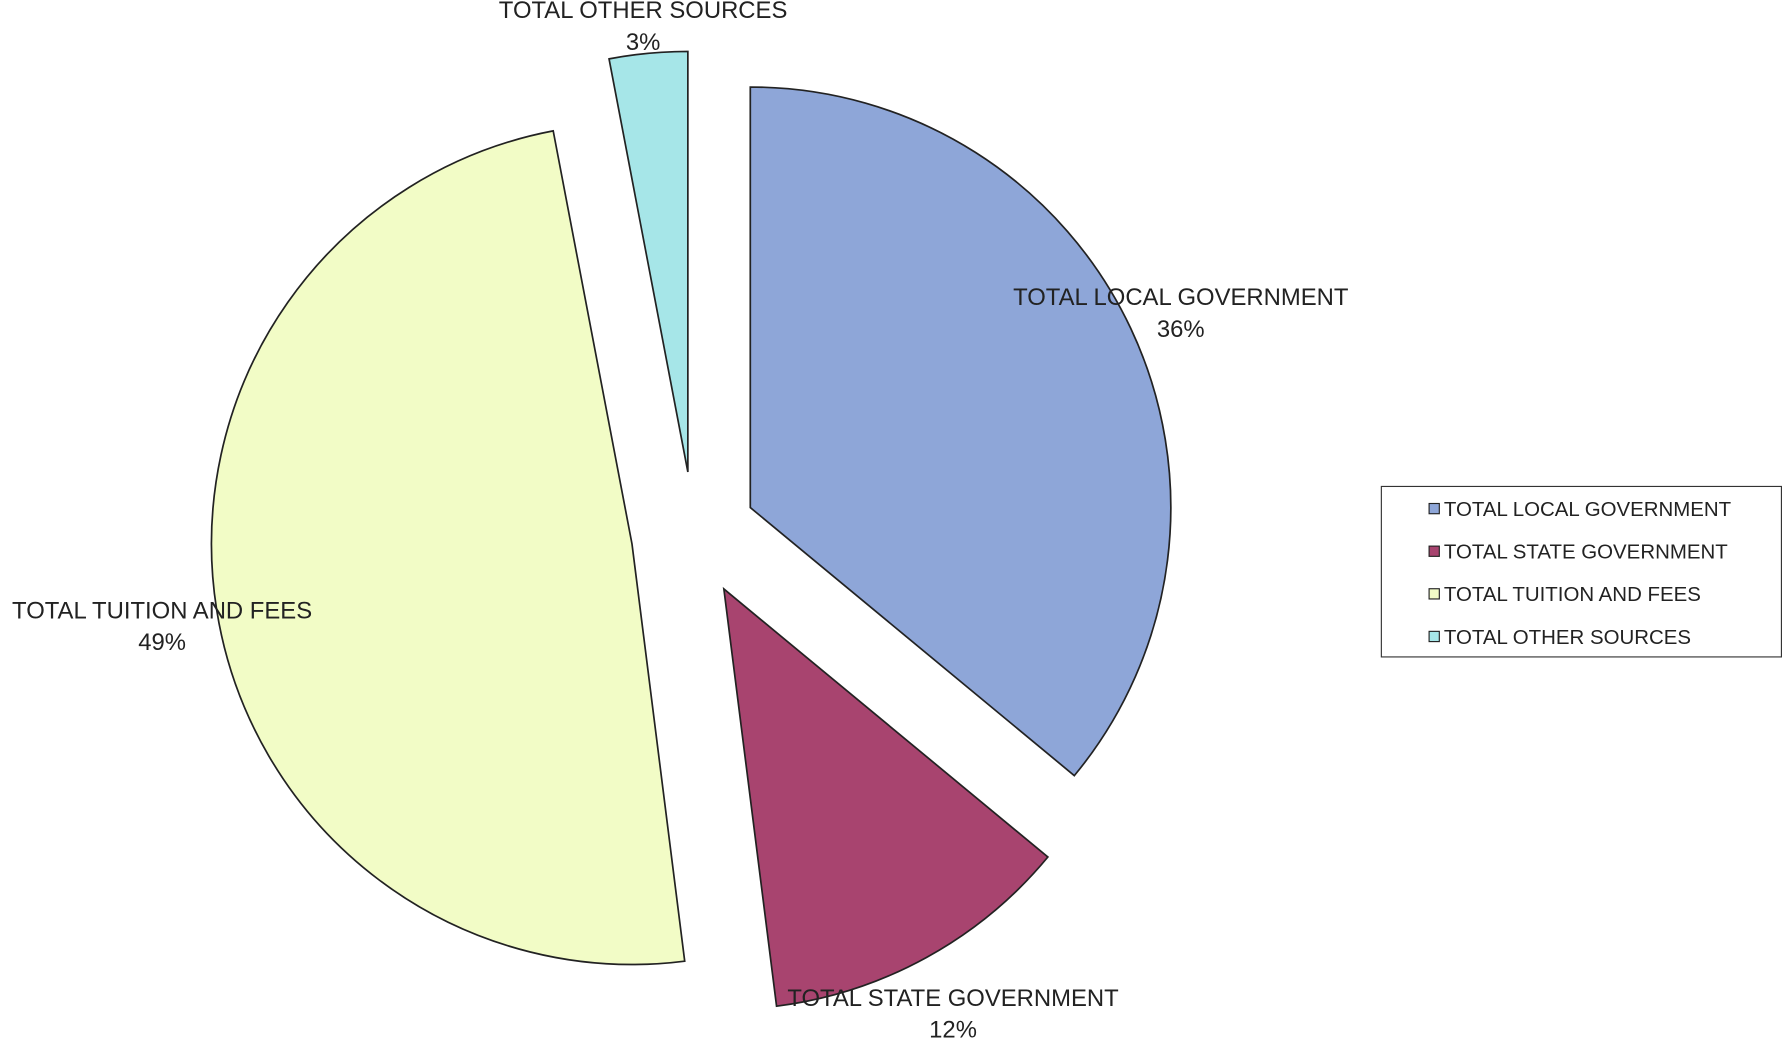  What do you see at coordinates (643, 42) in the screenshot?
I see `slice-value-label: 3%` at bounding box center [643, 42].